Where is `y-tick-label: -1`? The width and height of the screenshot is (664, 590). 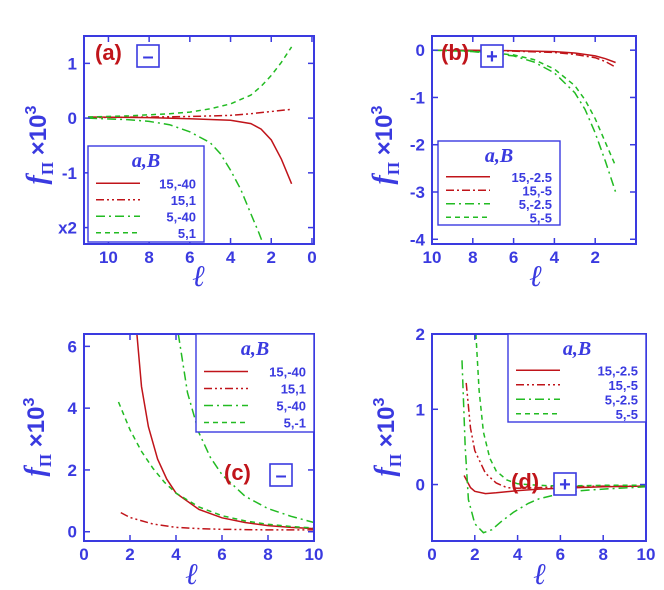 y-tick-label: -1 is located at coordinates (69, 173).